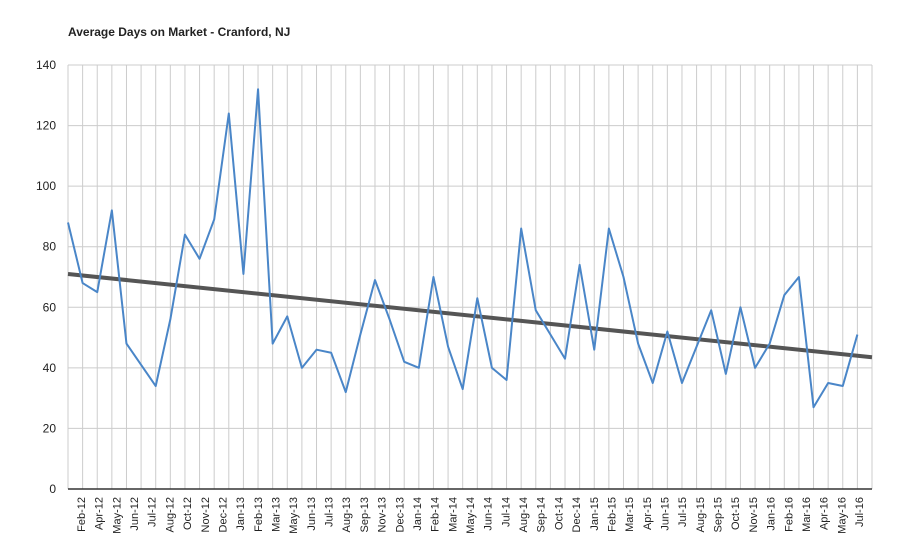 The image size is (917, 556). I want to click on x-tick-label: Jul-16, so click(860, 512).